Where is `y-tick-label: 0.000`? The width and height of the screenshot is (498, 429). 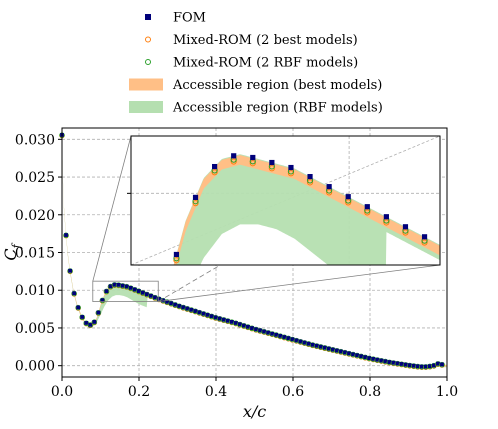
y-tick-label: 0.000 is located at coordinates (35, 367).